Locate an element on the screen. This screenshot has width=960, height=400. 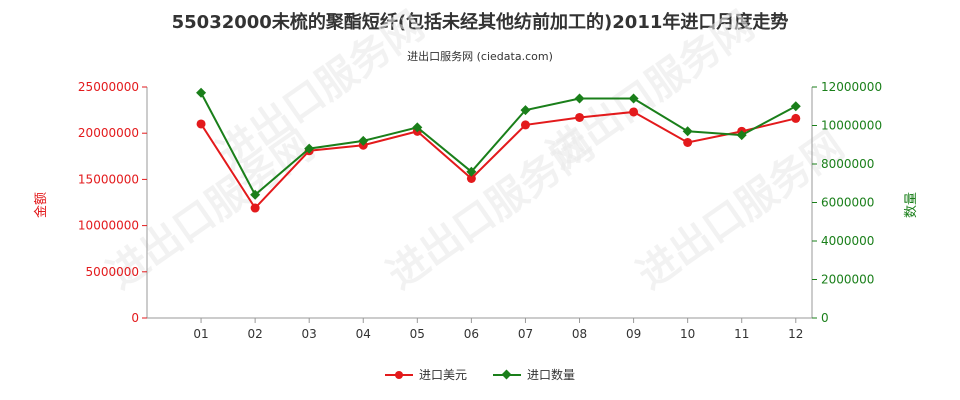
x-tick-label: 11 is located at coordinates (741, 334).